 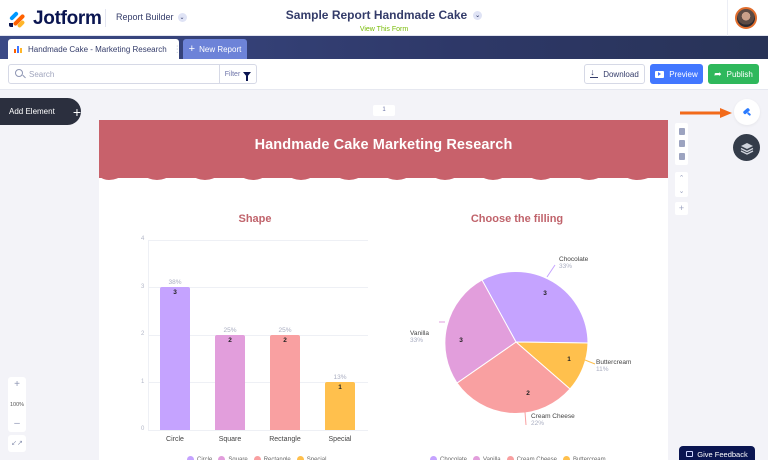 I want to click on bar-circle, so click(x=175, y=358).